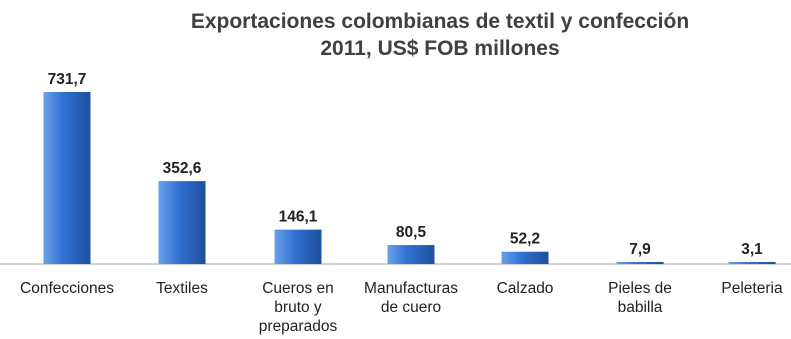  Describe the element at coordinates (640, 249) in the screenshot. I see `data-label-5: 7,9` at that location.